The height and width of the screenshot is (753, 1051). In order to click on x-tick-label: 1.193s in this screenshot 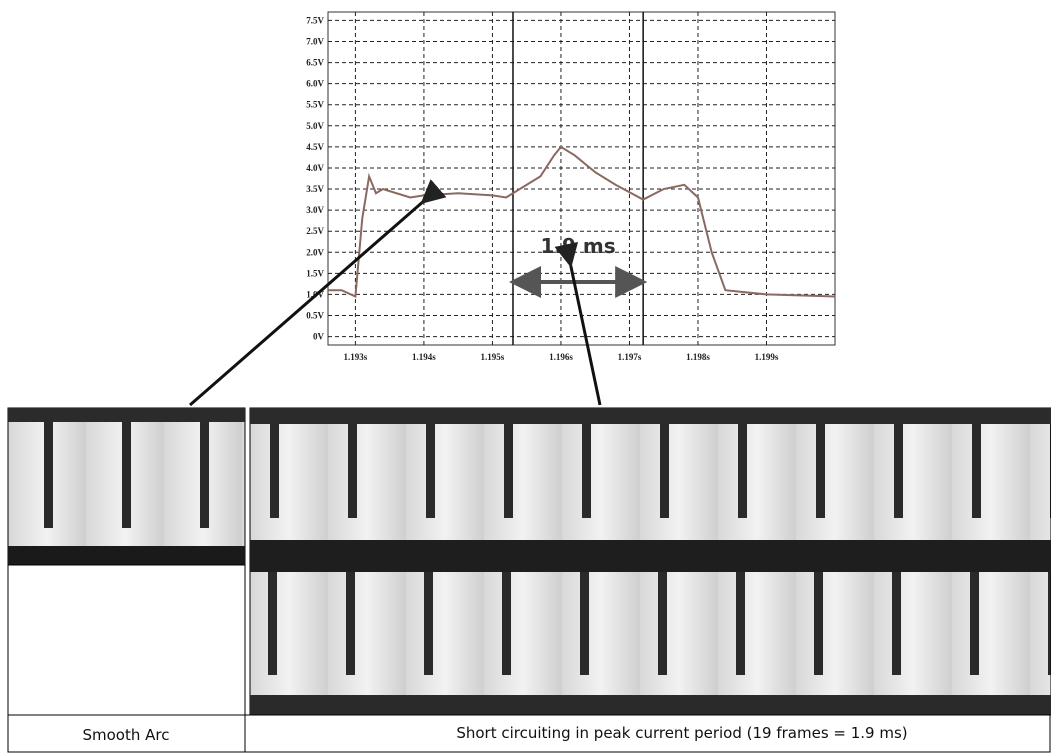, I will do `click(356, 357)`.